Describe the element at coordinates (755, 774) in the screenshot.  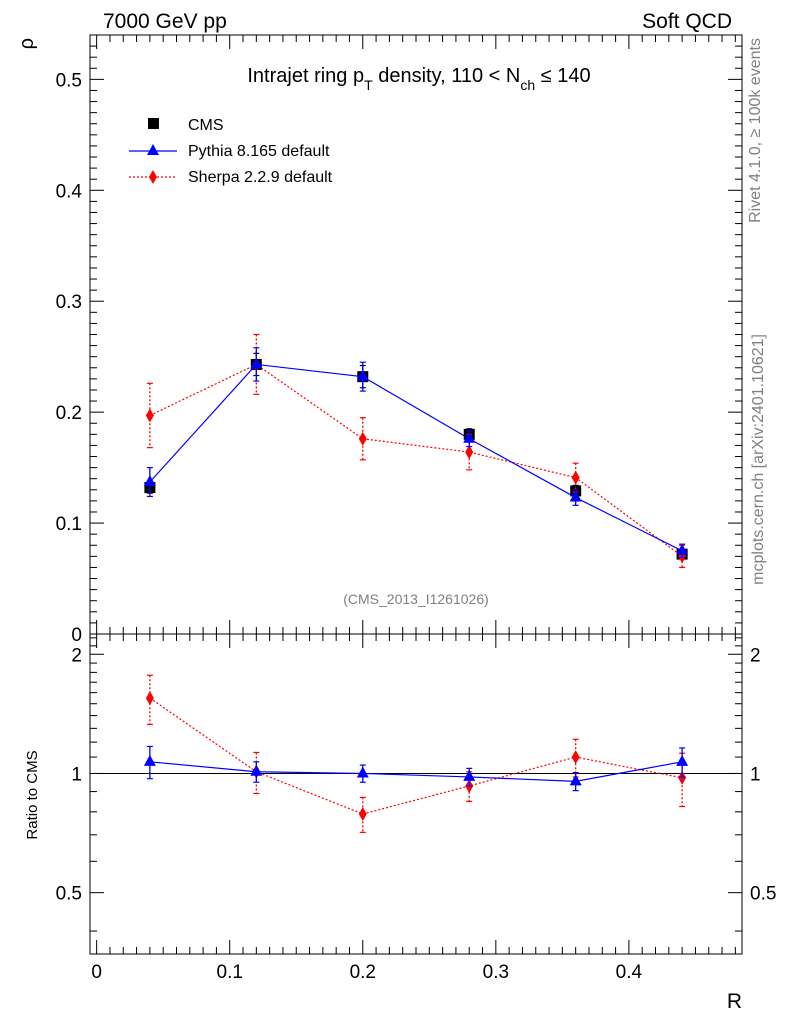
I see `ratio-tick-label-right: 1` at that location.